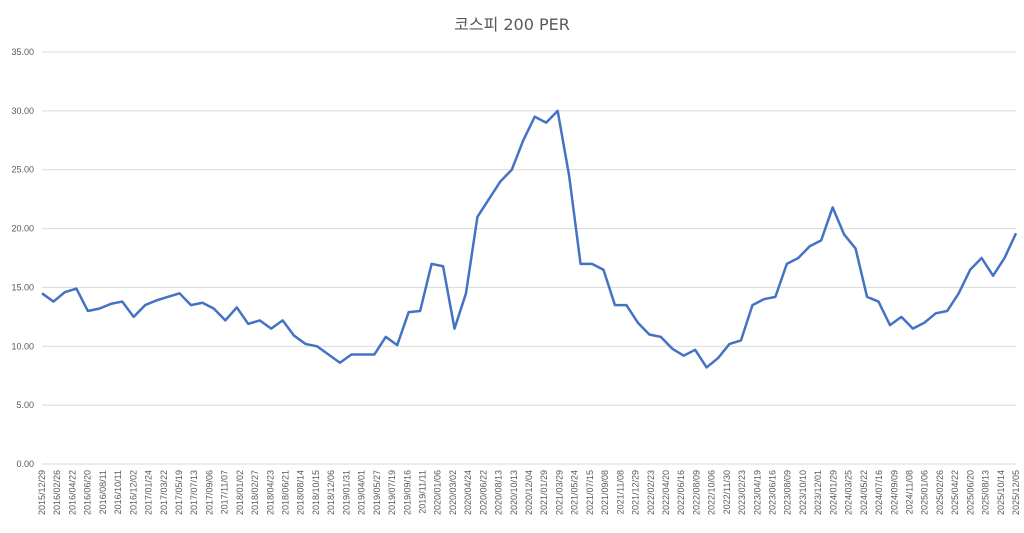 This screenshot has width=1024, height=533. Describe the element at coordinates (590, 492) in the screenshot. I see `x-tick-label: 2021/07/15` at that location.